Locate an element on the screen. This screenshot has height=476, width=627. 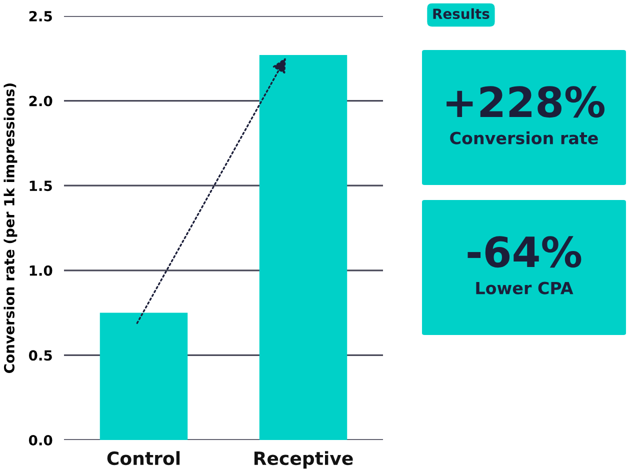
text: -64% is located at coordinates (525, 252).